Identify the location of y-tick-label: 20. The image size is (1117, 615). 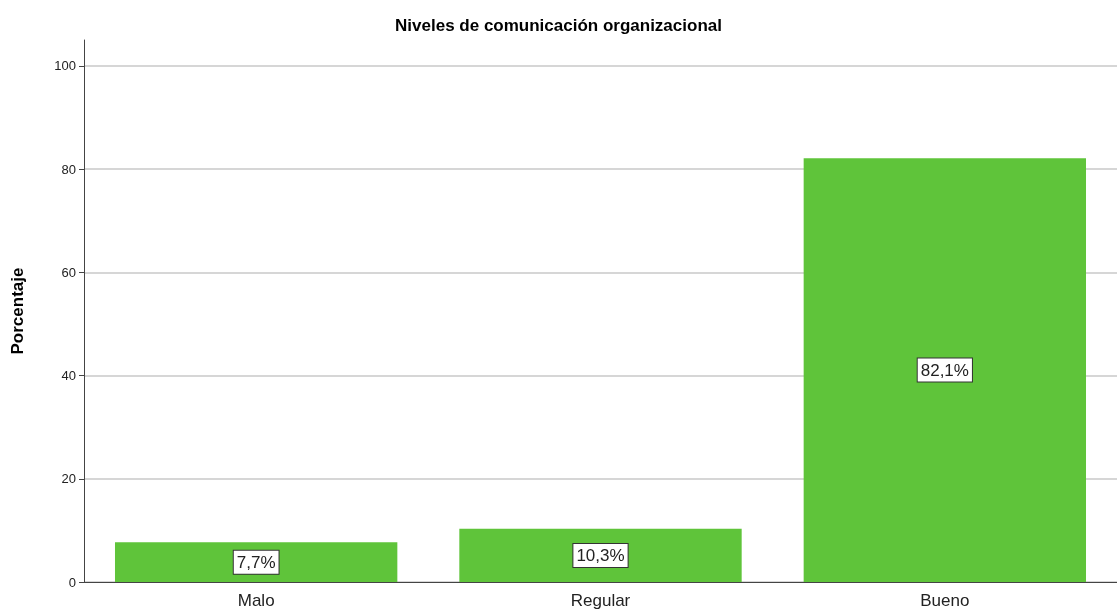
(68, 479).